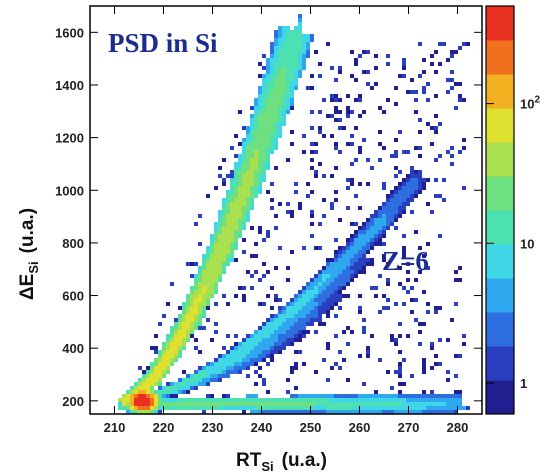  I want to click on y-axis-label-sub: Si, so click(33, 267).